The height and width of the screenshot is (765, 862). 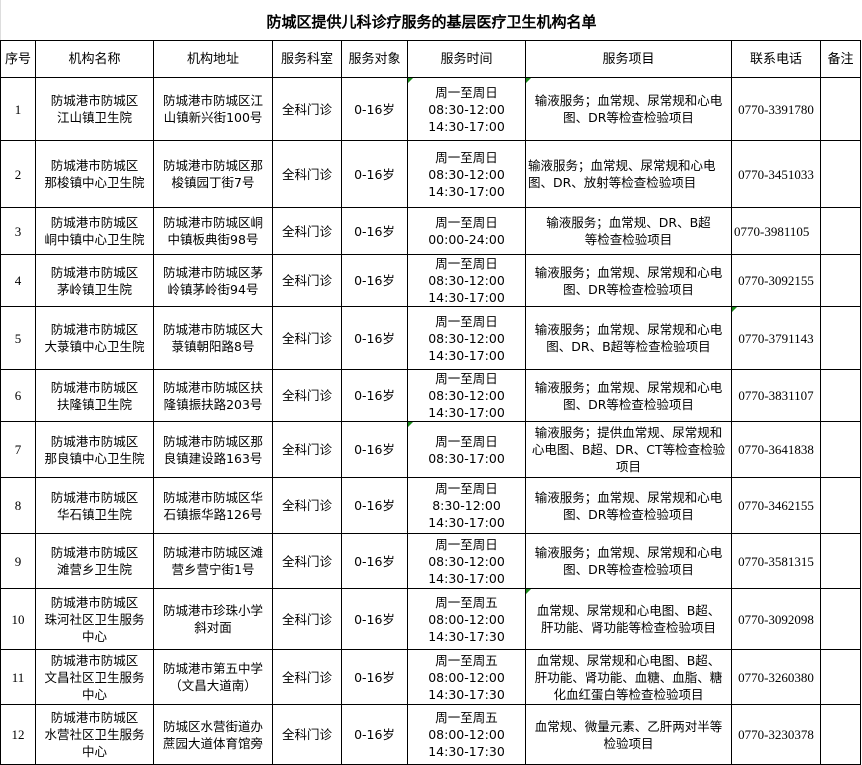 What do you see at coordinates (776, 59) in the screenshot?
I see `header-phone: 联系电话` at bounding box center [776, 59].